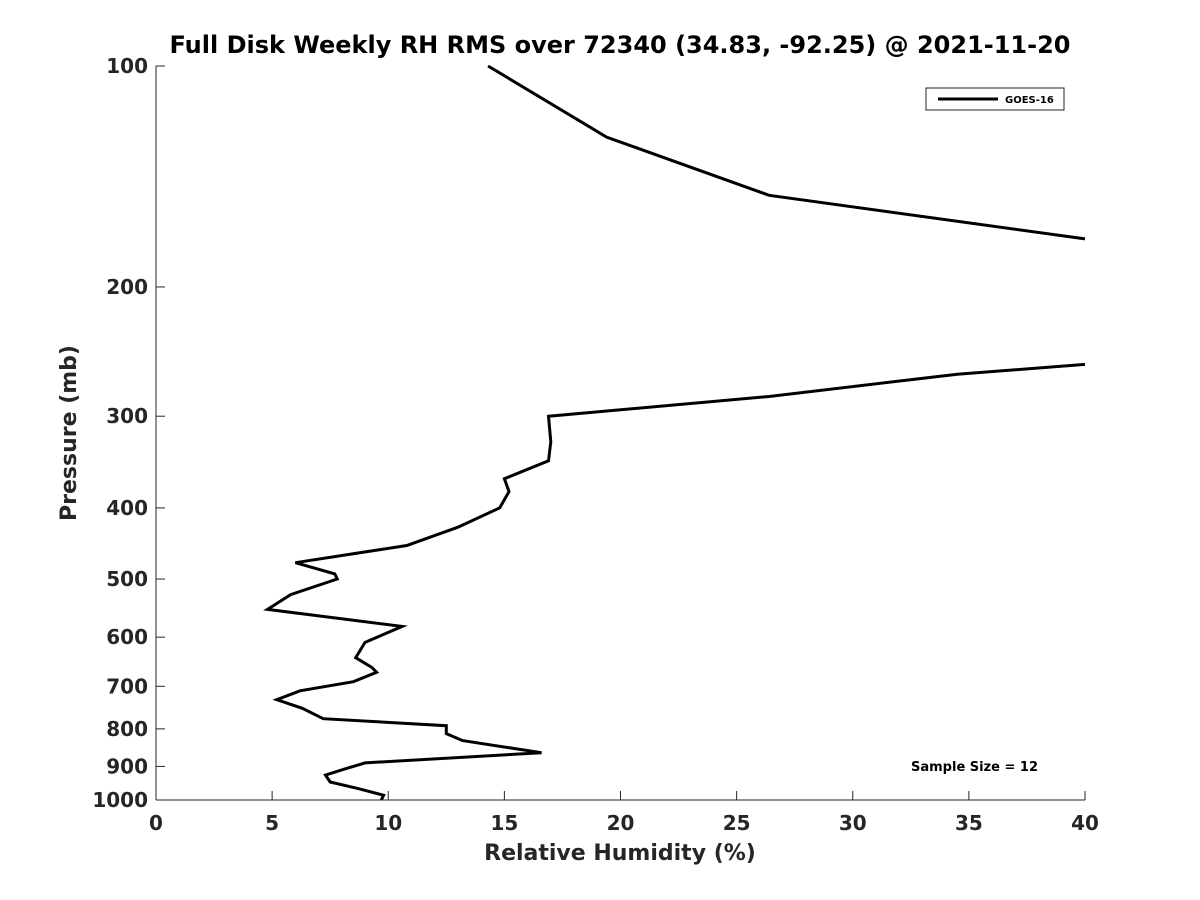 The width and height of the screenshot is (1200, 900). Describe the element at coordinates (127, 766) in the screenshot. I see `y-tick-label: 900` at that location.